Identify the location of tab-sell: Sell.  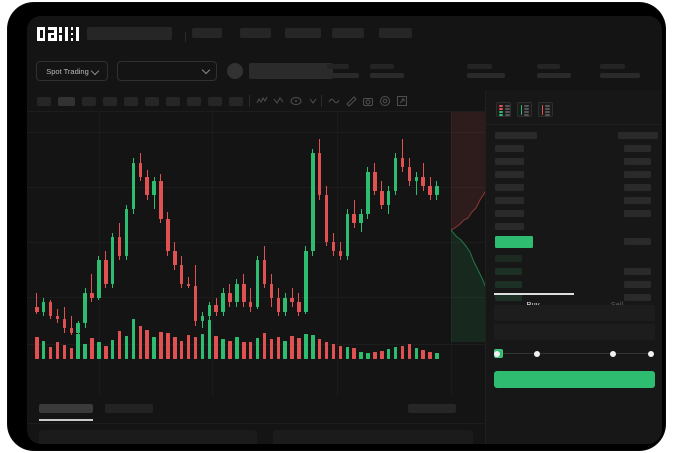
(617, 304).